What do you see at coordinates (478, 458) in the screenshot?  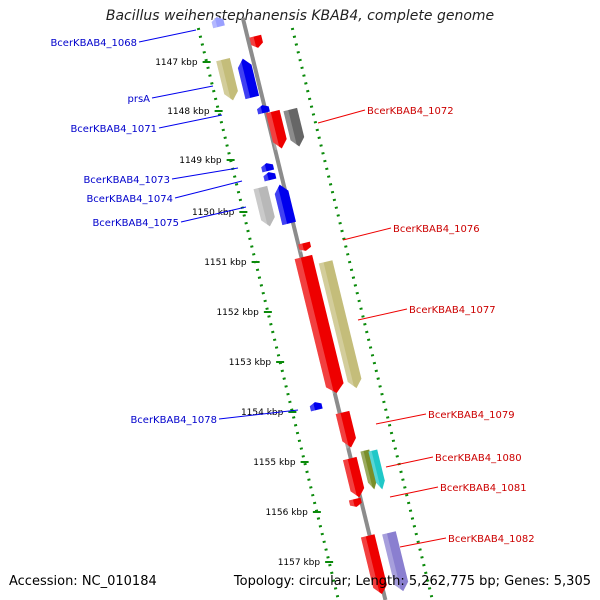 I see `gene-label: BcerKBAB4_1080` at bounding box center [478, 458].